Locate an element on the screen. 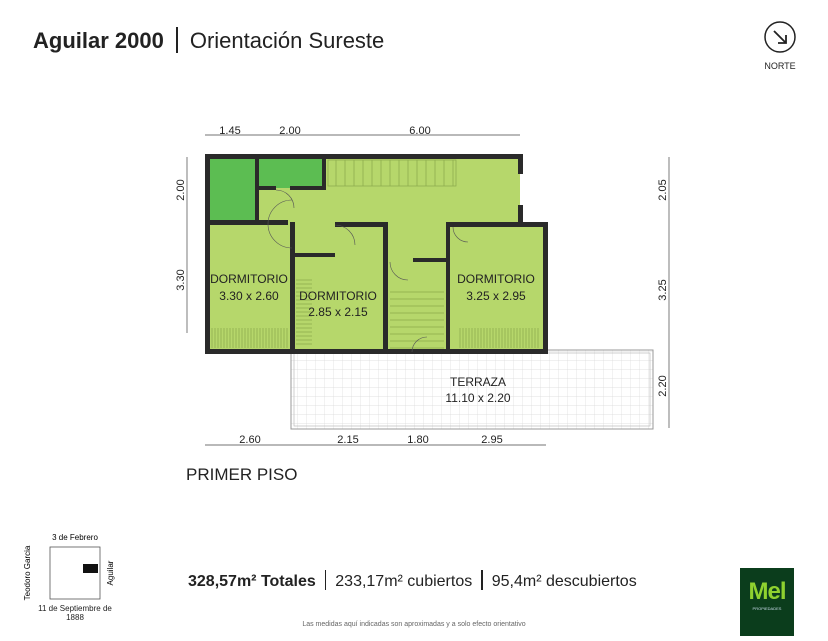 This screenshot has height=641, width=828. dimension-label: 2.05 is located at coordinates (663, 189).